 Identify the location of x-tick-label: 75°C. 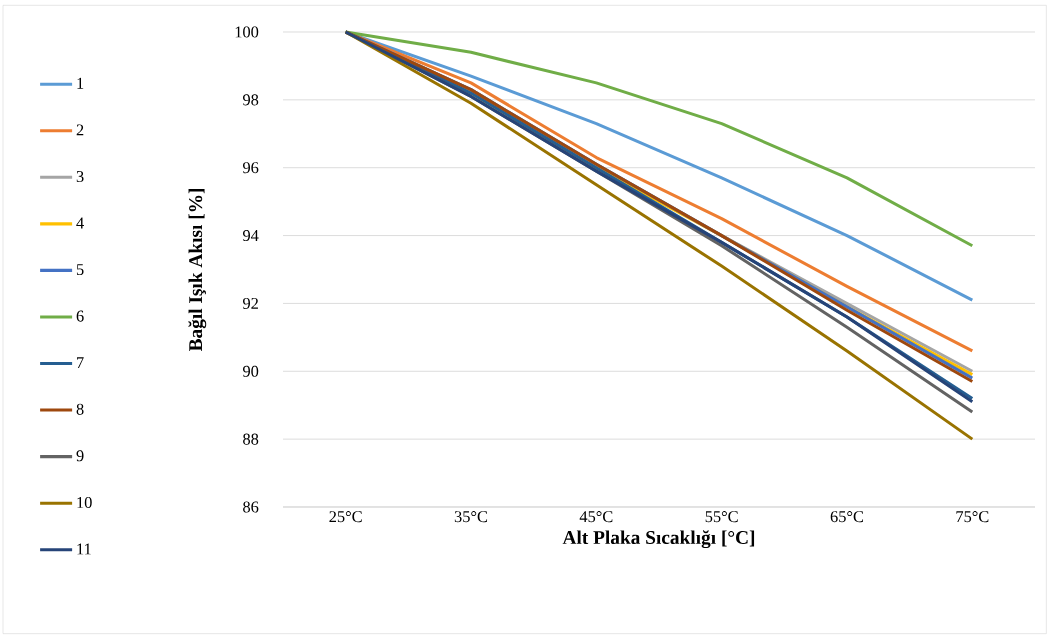
(972, 517).